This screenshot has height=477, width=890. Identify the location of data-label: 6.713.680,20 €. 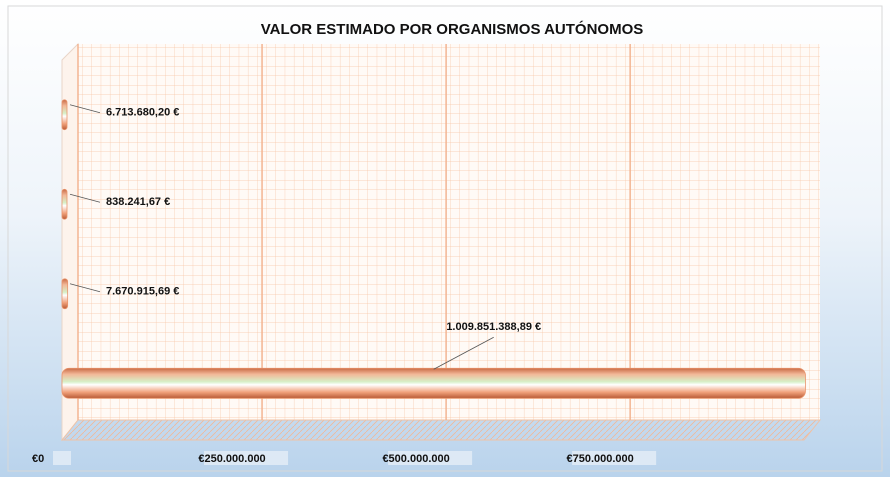
(142, 113).